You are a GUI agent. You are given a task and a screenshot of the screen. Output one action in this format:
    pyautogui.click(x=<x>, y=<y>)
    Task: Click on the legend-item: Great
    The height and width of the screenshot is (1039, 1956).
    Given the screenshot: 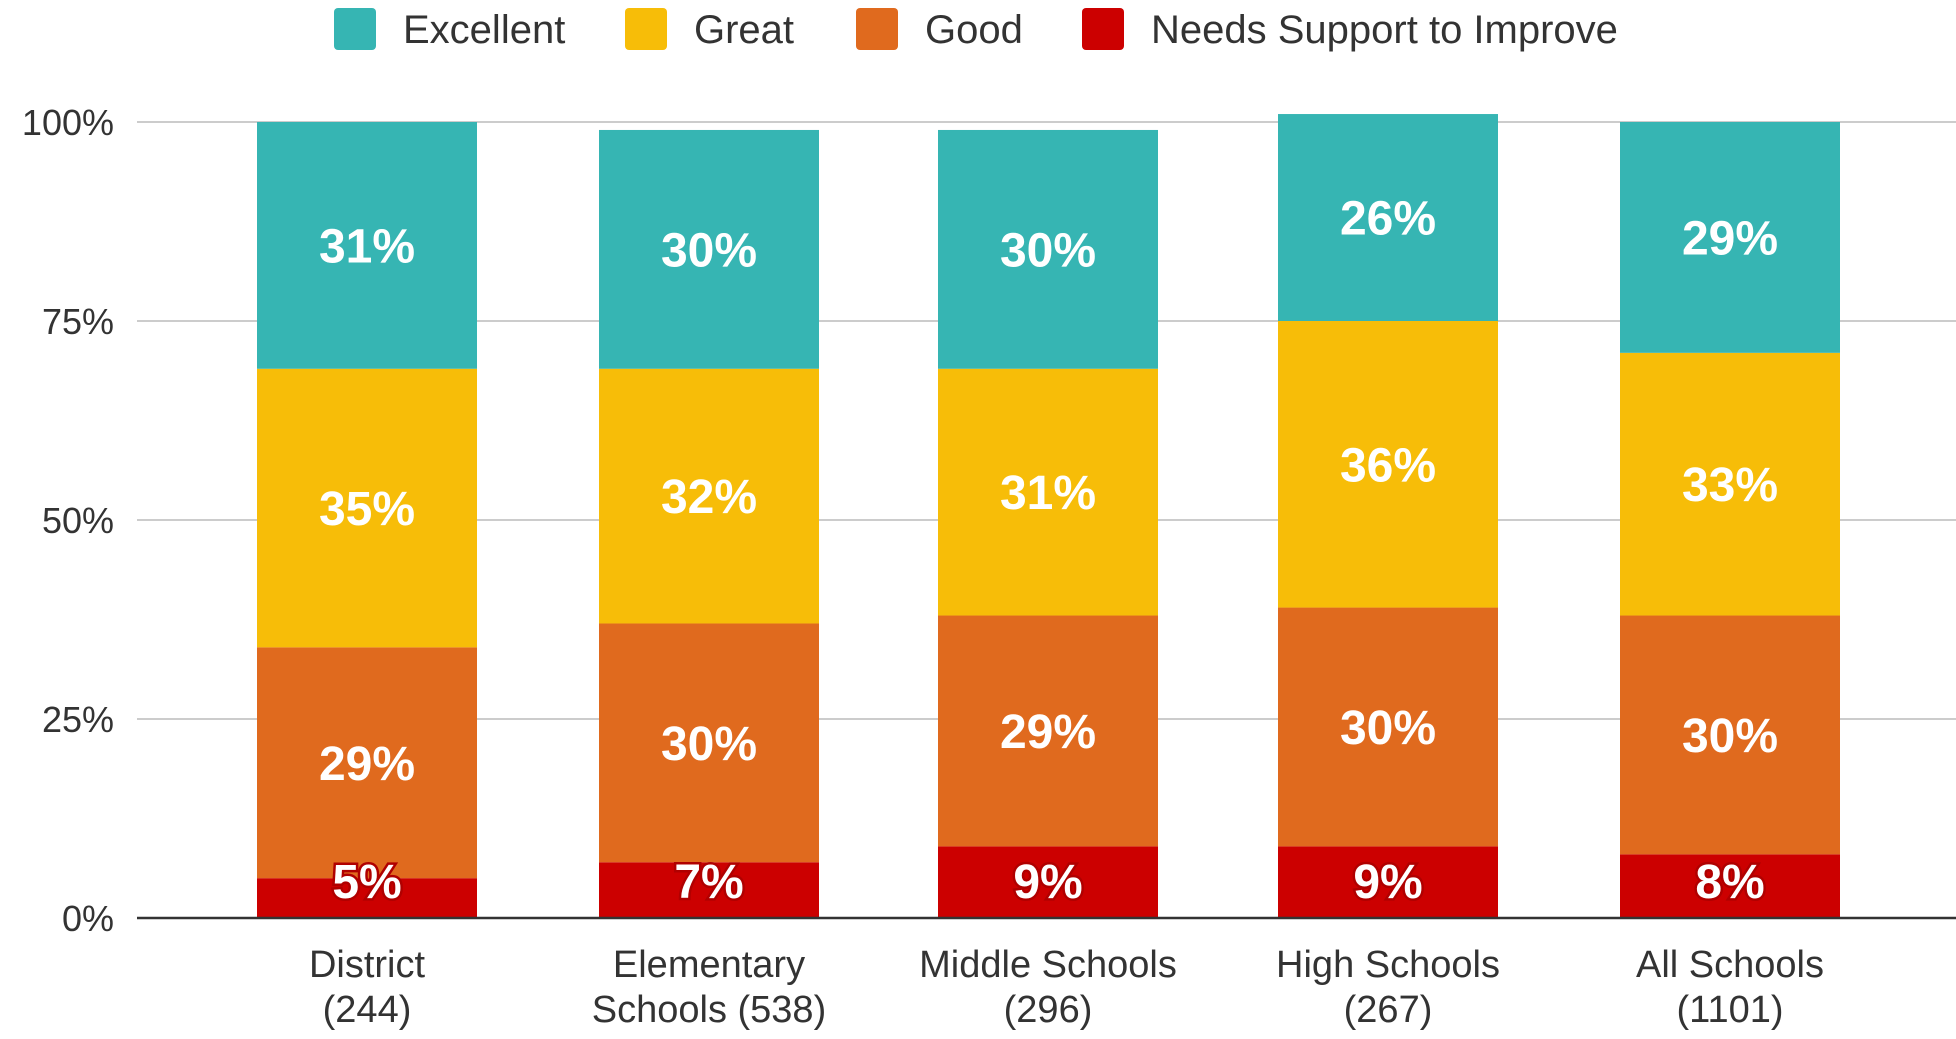 What is the action you would take?
    pyautogui.click(x=709, y=30)
    